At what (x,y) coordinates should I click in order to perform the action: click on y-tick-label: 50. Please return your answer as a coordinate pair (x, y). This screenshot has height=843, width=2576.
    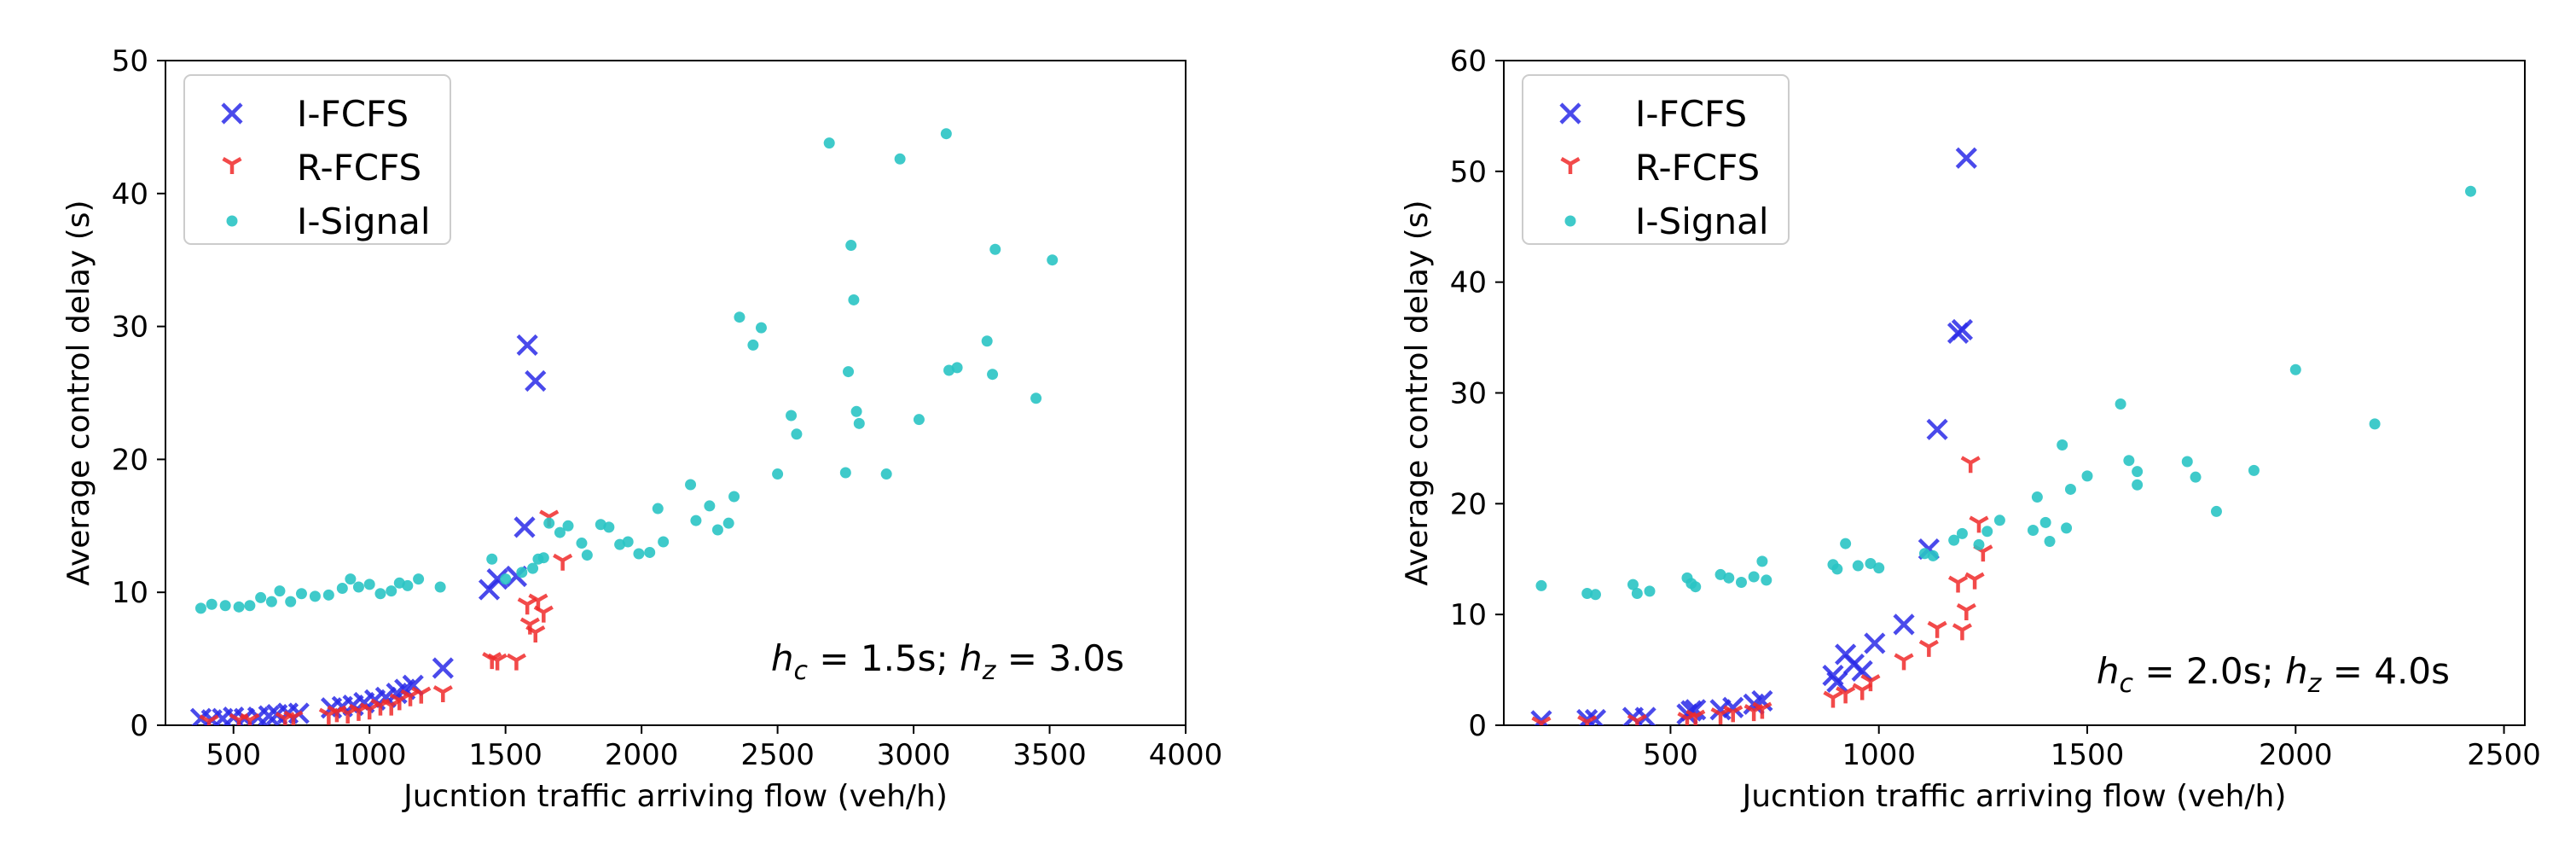
    Looking at the image, I should click on (130, 61).